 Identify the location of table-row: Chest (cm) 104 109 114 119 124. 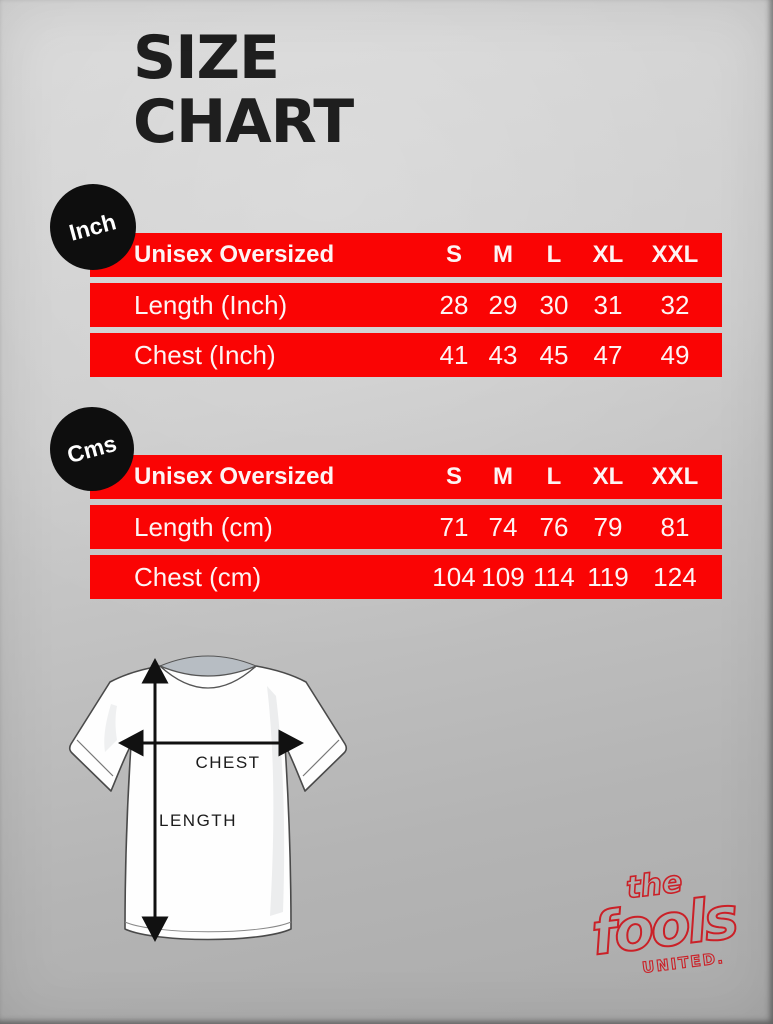
(406, 577).